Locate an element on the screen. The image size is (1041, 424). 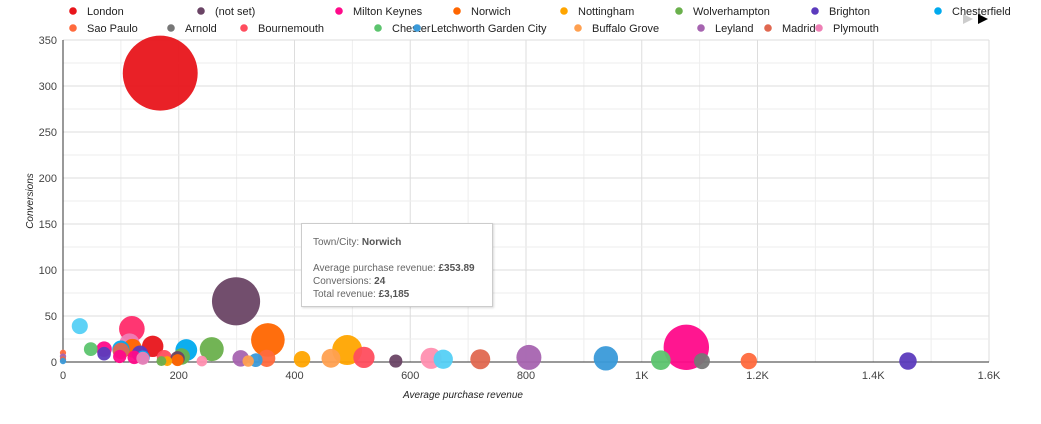
y-tick-label: 100 is located at coordinates (48, 271).